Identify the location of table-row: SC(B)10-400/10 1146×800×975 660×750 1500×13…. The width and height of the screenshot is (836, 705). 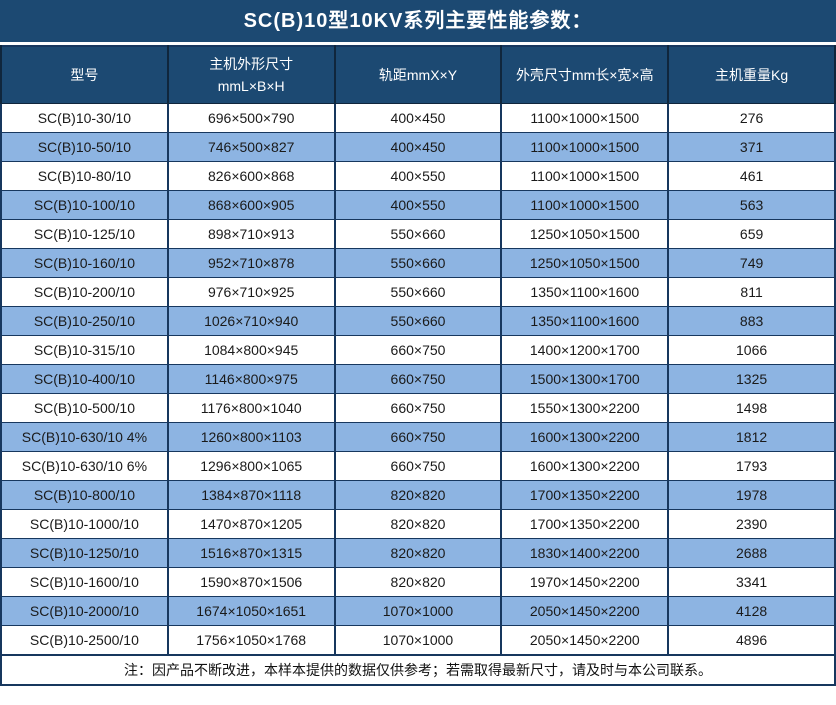
(418, 379).